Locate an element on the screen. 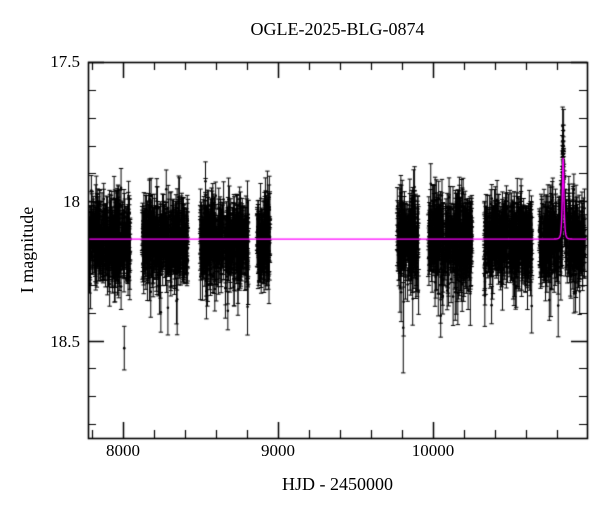 This screenshot has height=512, width=600. plot-title: OGLE-2025-BLG-0874 is located at coordinates (337, 29).